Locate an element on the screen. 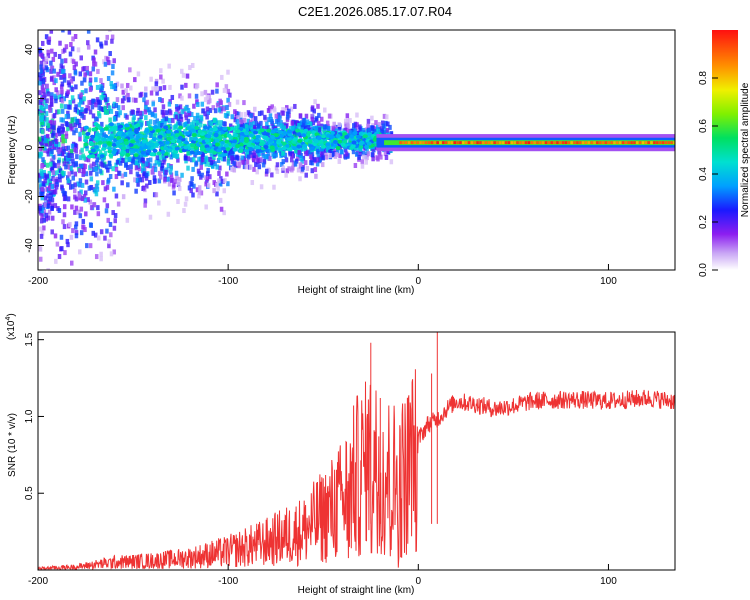 This screenshot has height=600, width=750. y-tick-label: 1.0 is located at coordinates (29, 416).